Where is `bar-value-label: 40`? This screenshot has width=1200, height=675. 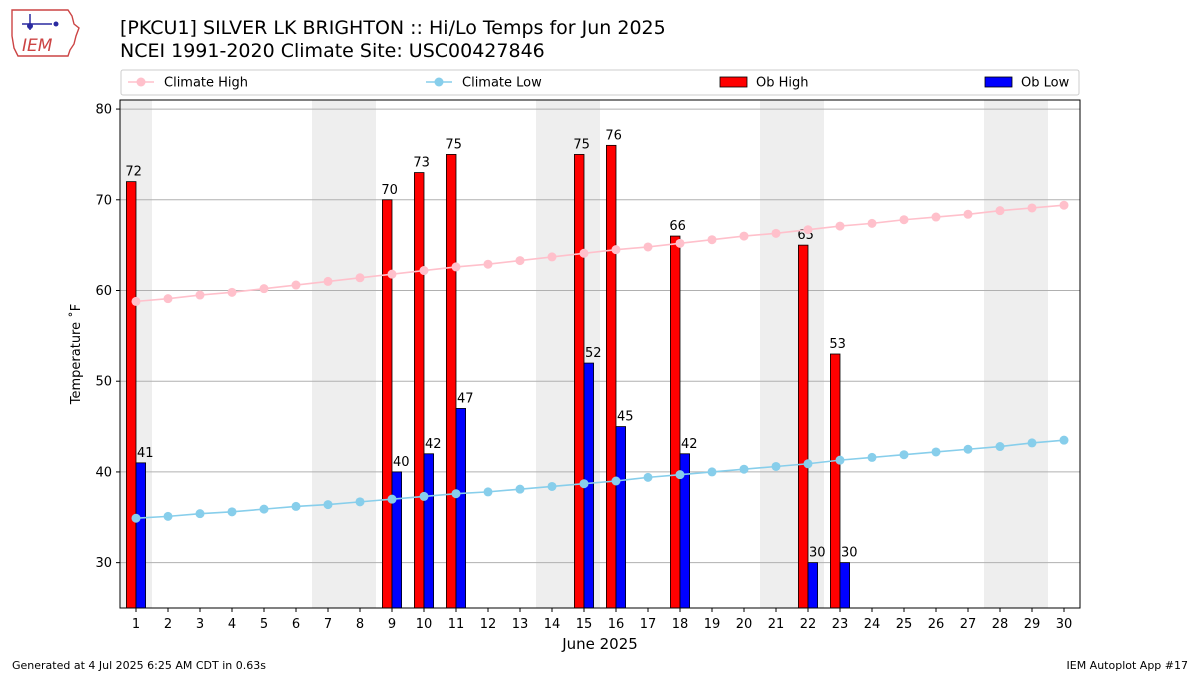 bar-value-label: 40 is located at coordinates (401, 462).